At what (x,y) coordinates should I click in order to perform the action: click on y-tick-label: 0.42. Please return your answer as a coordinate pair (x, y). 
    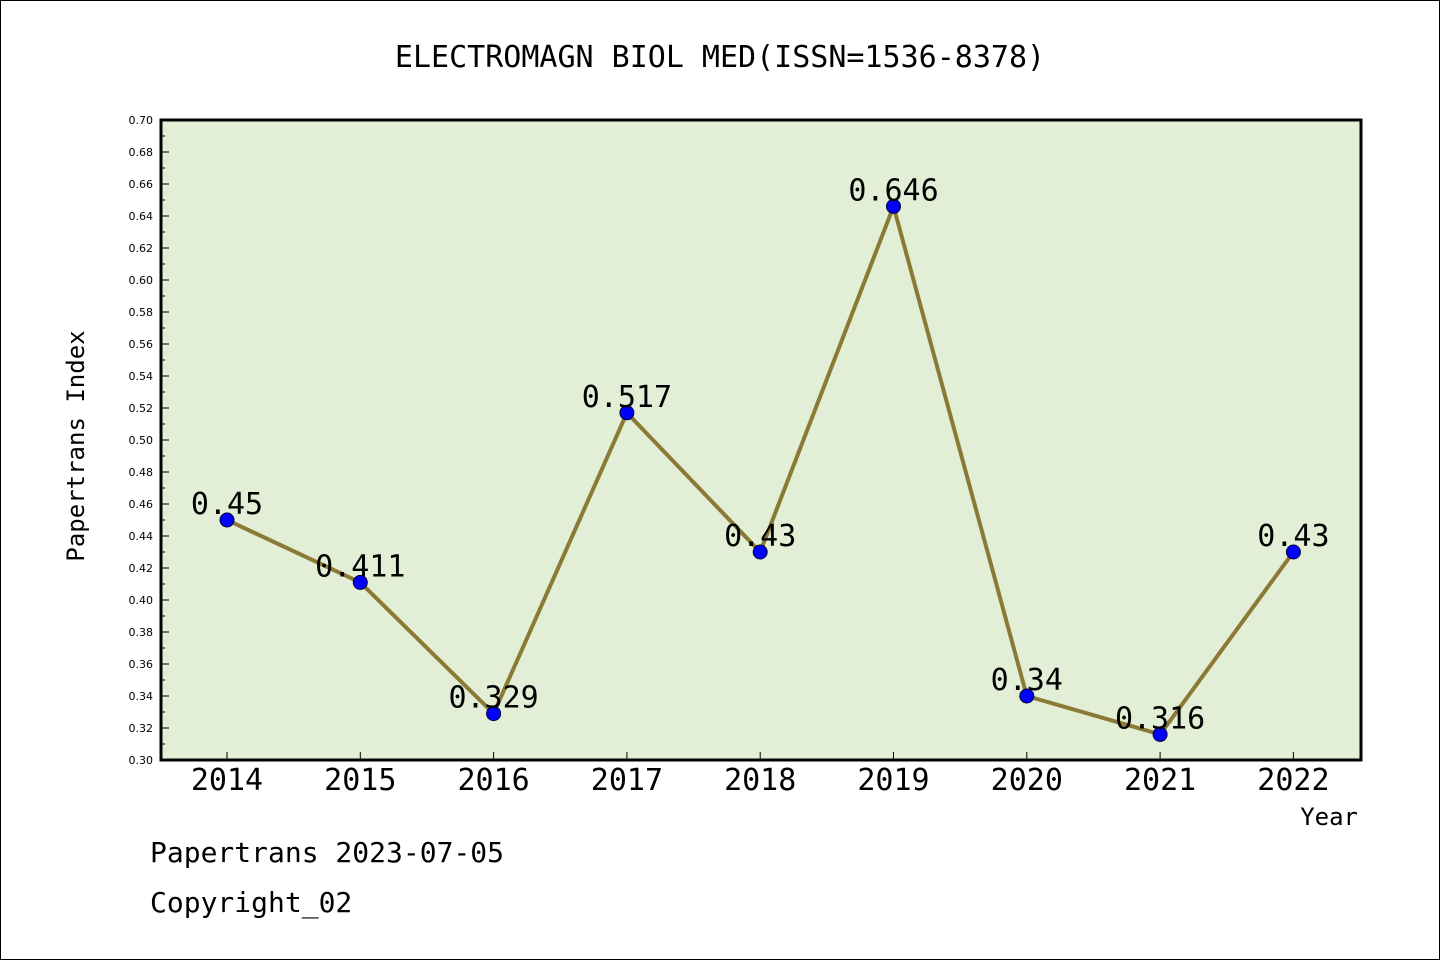
    Looking at the image, I should click on (141, 568).